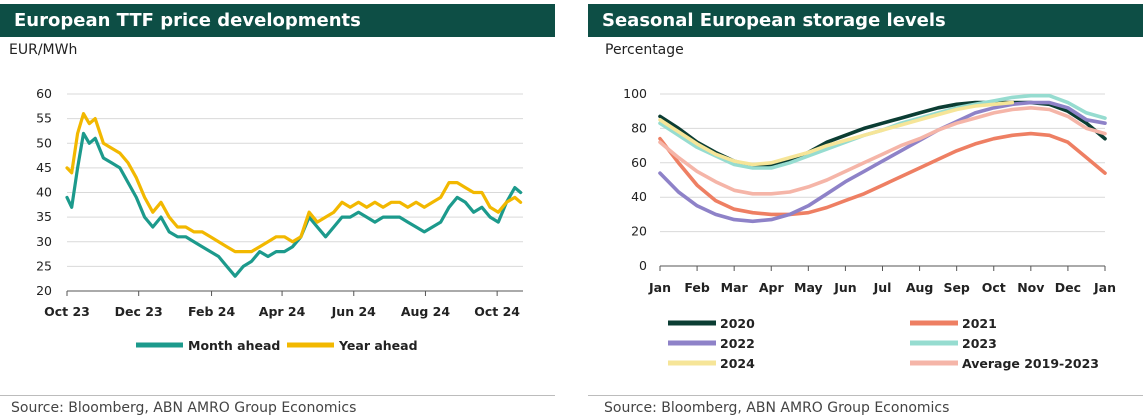 The width and height of the screenshot is (1143, 420). Describe the element at coordinates (44, 118) in the screenshot. I see `y-tick-label: 55` at that location.